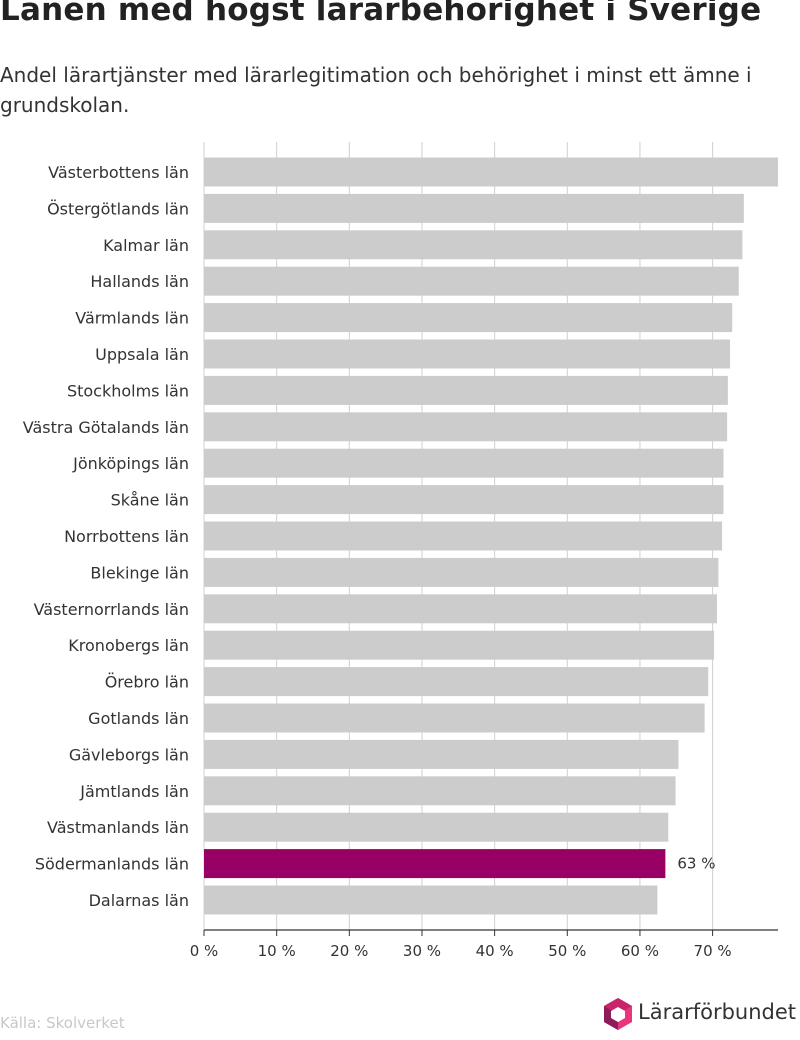 The image size is (800, 1040). Describe the element at coordinates (106, 427) in the screenshot. I see `category-label: Västra Götalands län` at that location.